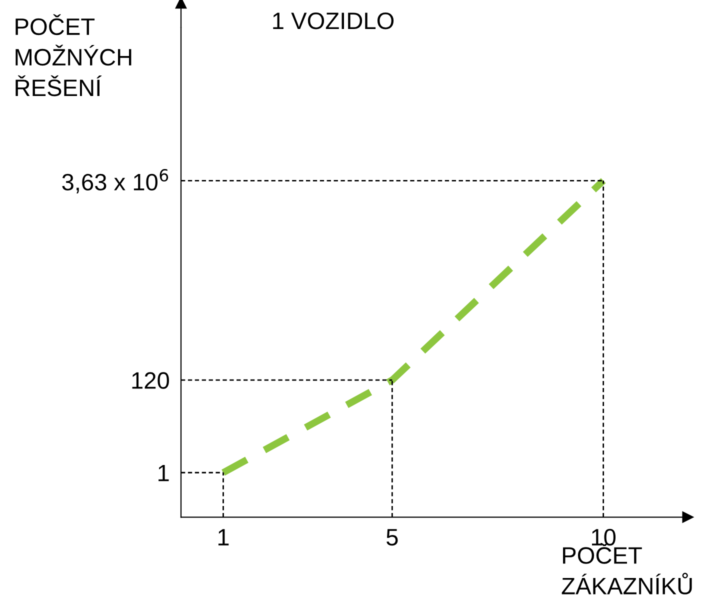  What do you see at coordinates (333, 21) in the screenshot?
I see `chart-title: 1 VOZIDLO` at bounding box center [333, 21].